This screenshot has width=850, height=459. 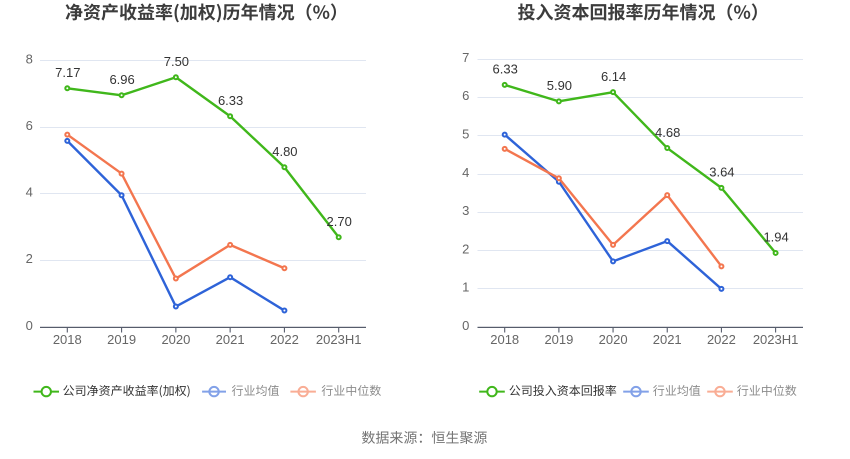 I want to click on svg-text: 2.70, so click(x=339, y=221).